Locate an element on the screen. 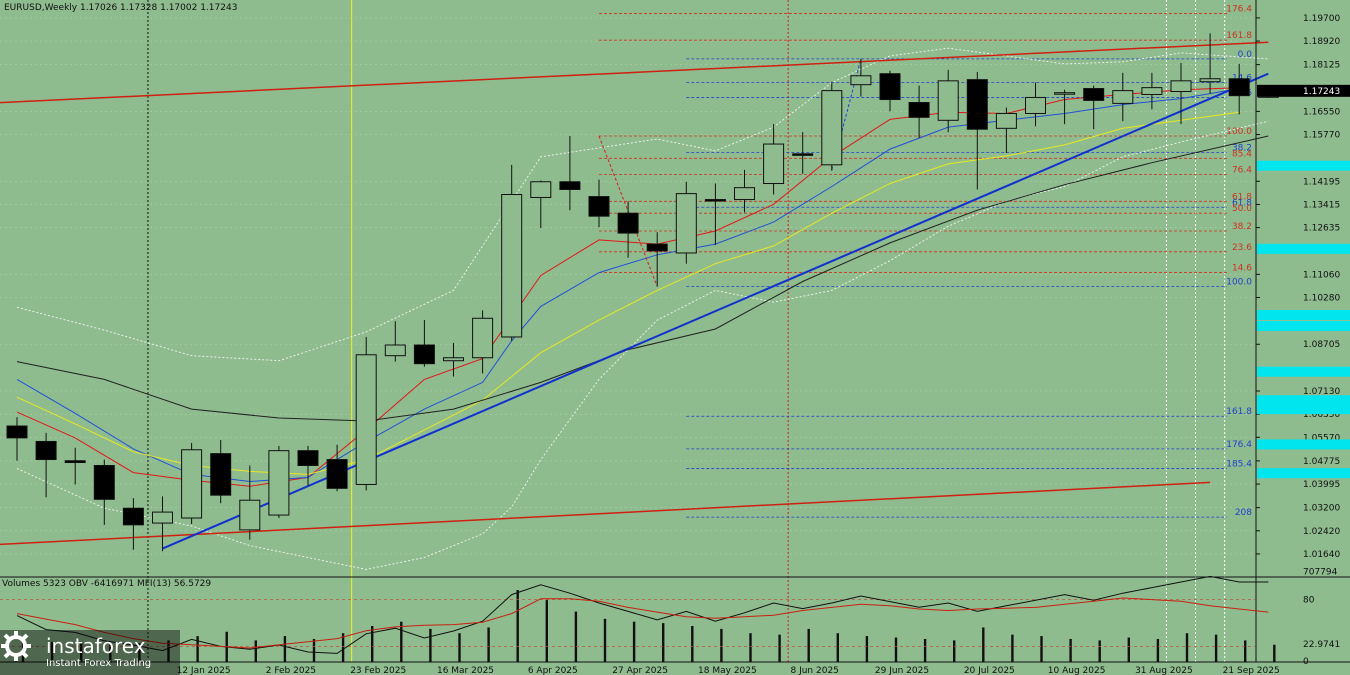 The image size is (1350, 675). date-tick-label: 18 May 2025 is located at coordinates (727, 670).